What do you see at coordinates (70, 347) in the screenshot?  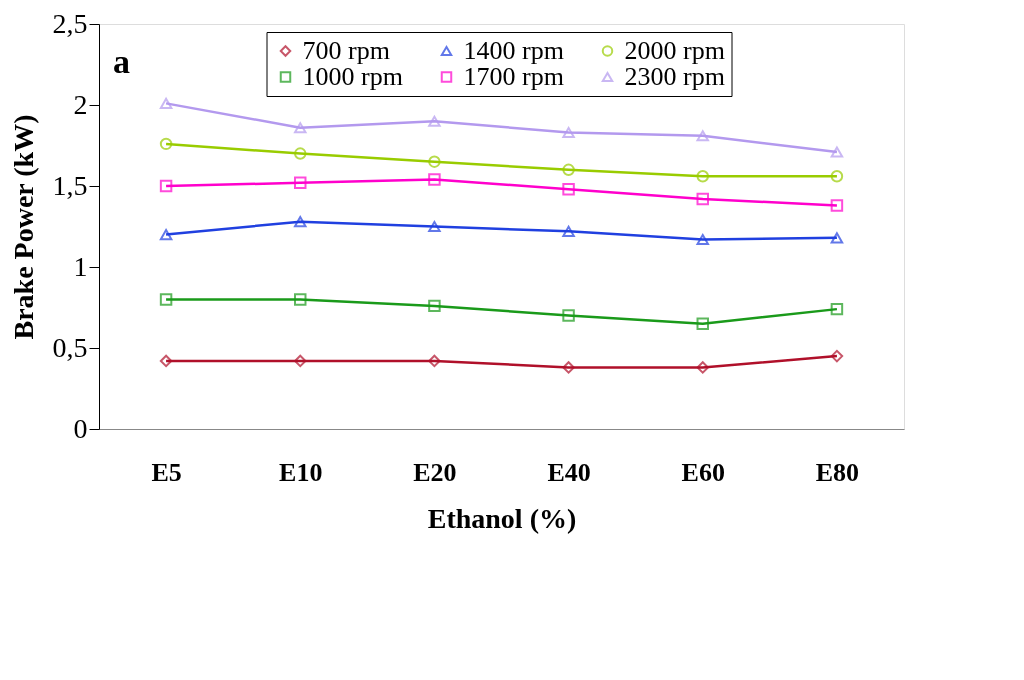 I see `y-tick-label: 0,5` at bounding box center [70, 347].